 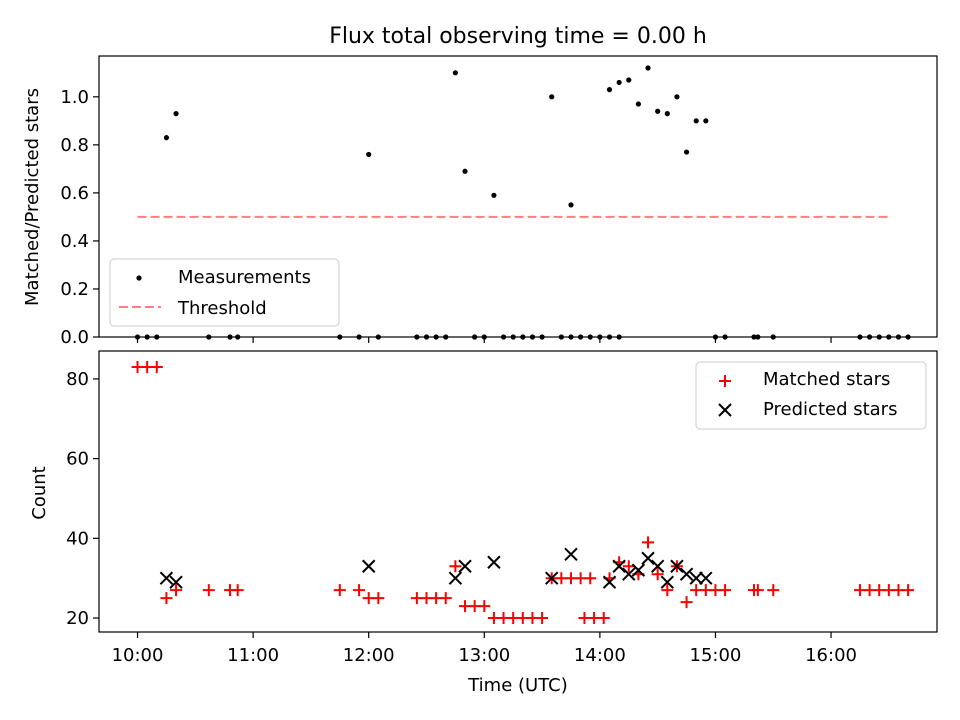 What do you see at coordinates (831, 655) in the screenshot?
I see `xtick-label-6: 16:00` at bounding box center [831, 655].